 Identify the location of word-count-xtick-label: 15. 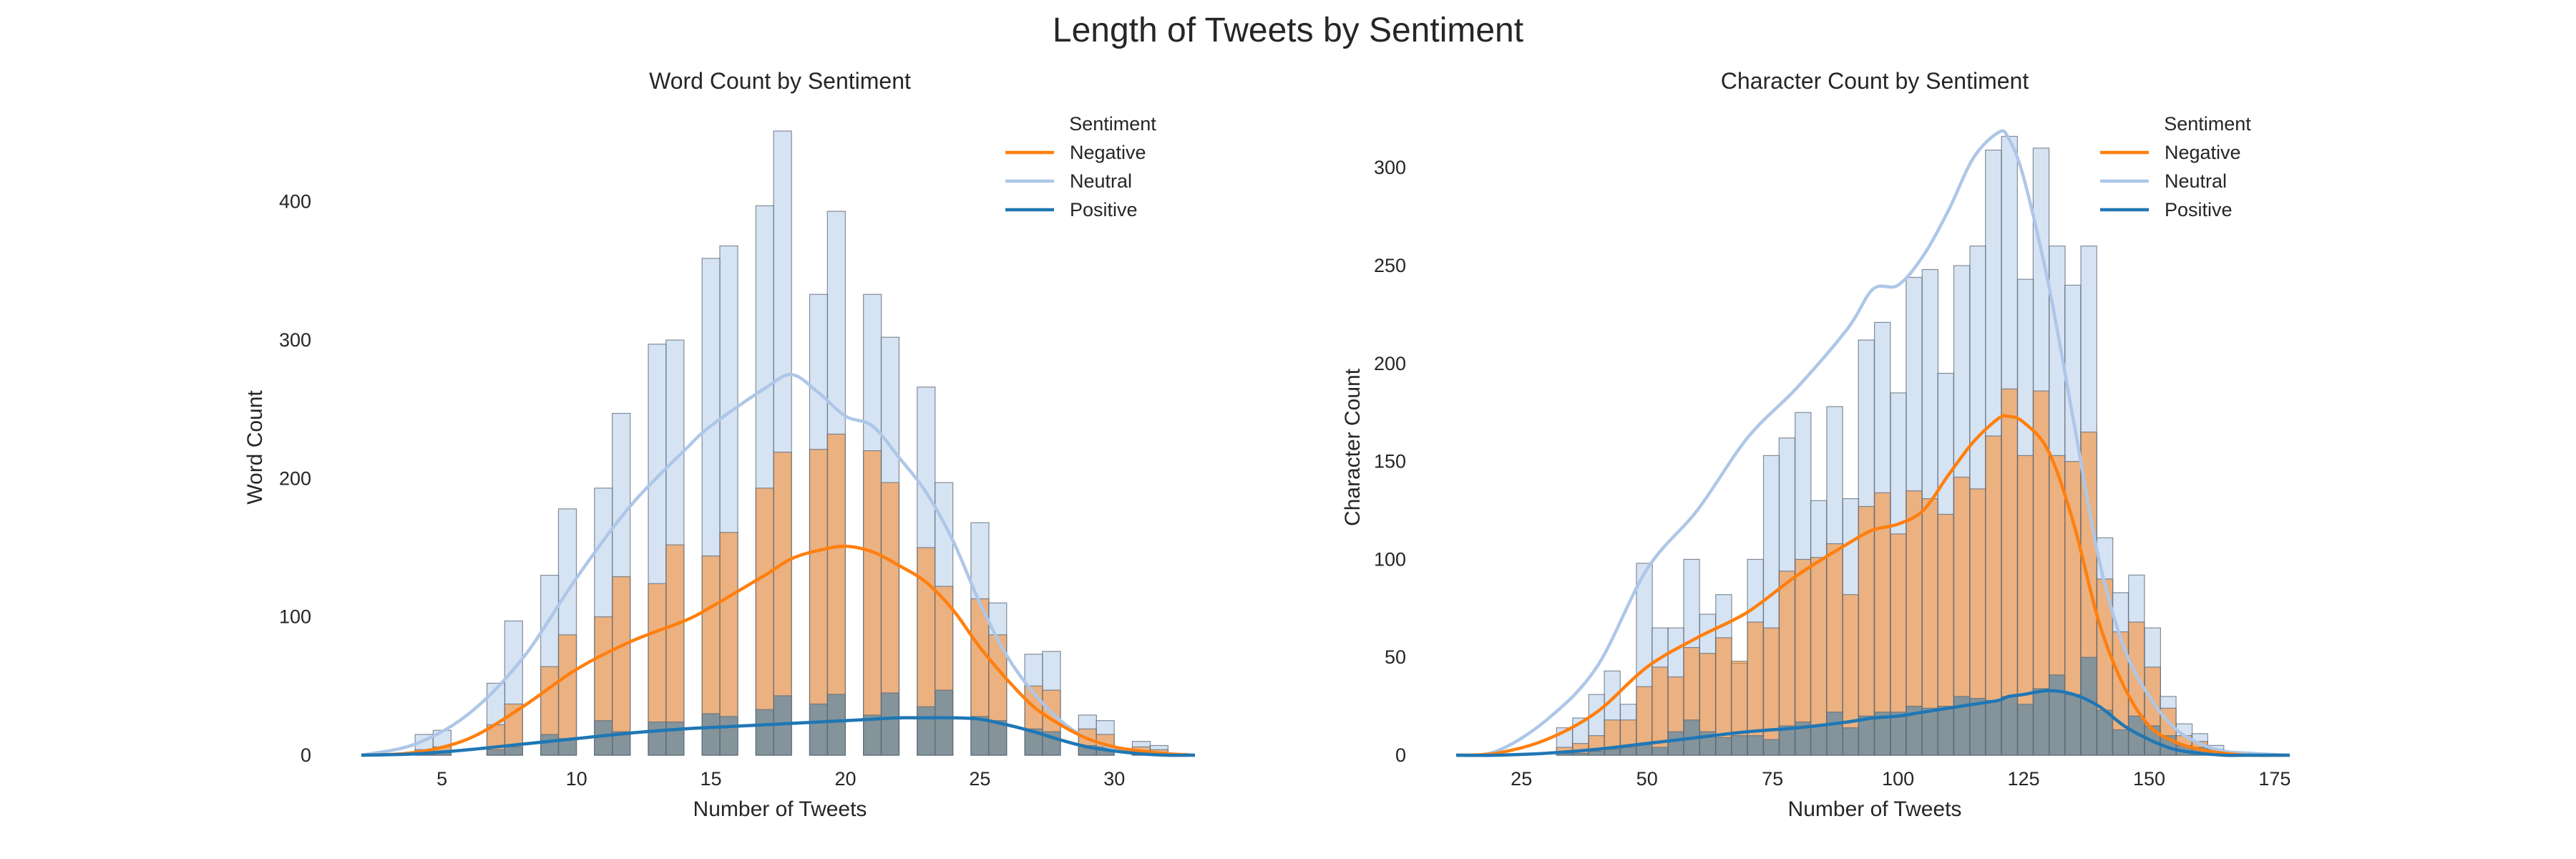
(710, 779).